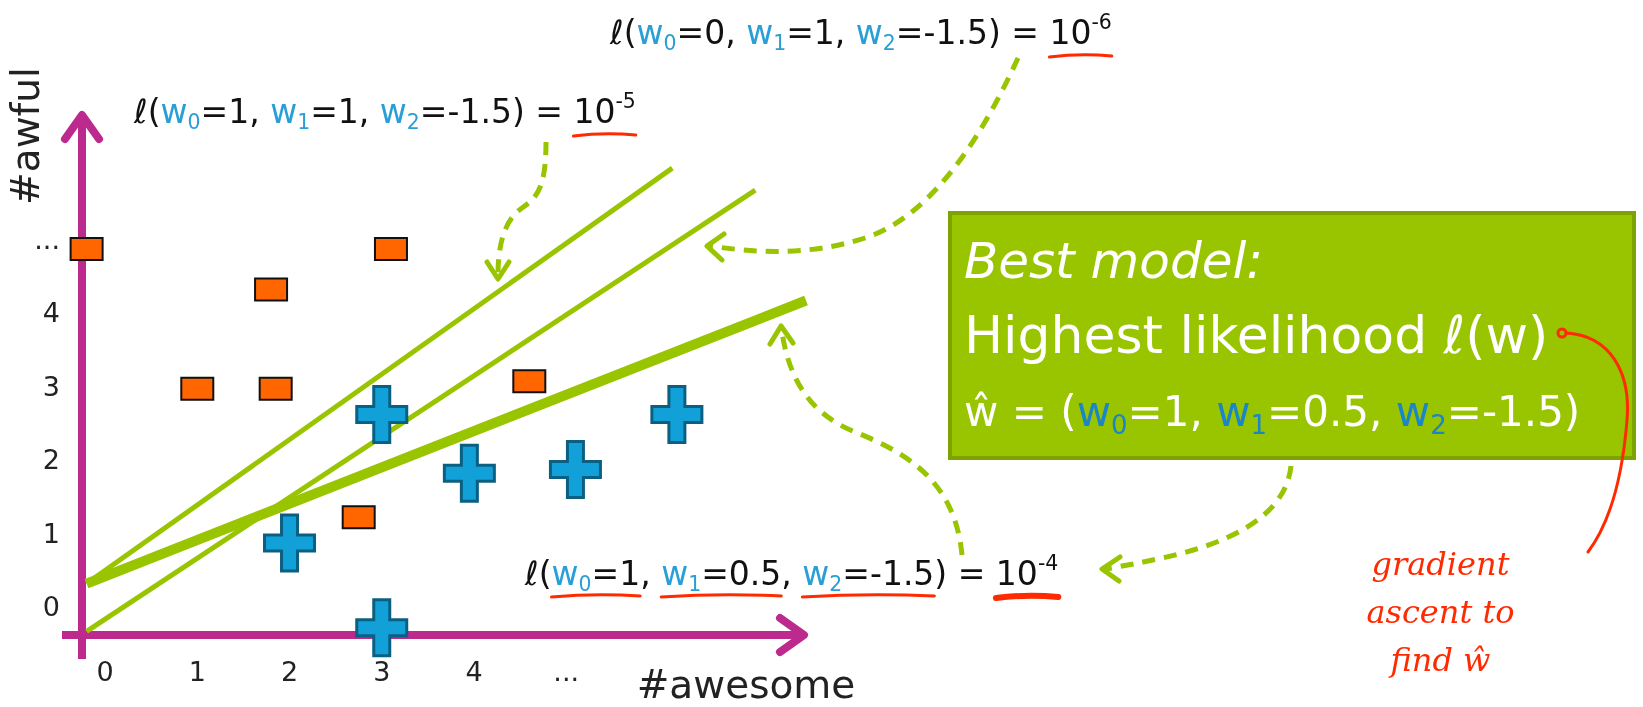  I want to click on y-tick-label: 0, so click(51, 607).